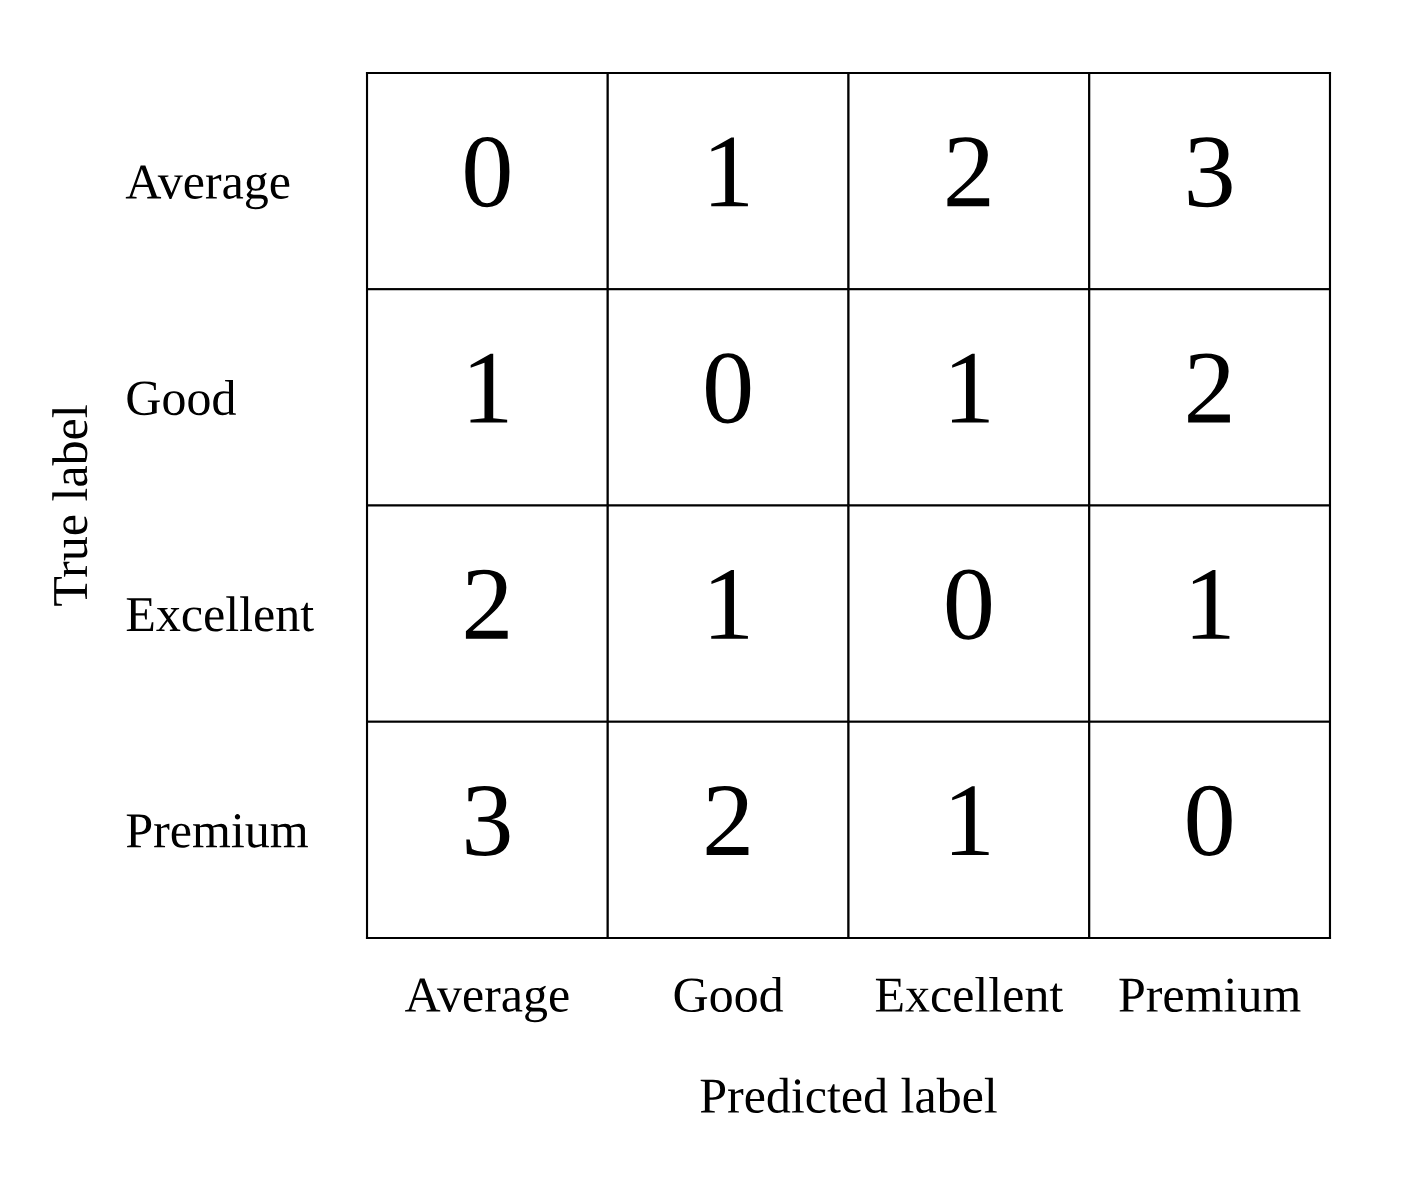 The width and height of the screenshot is (1403, 1197). I want to click on y-tick-label: Good, so click(181, 398).